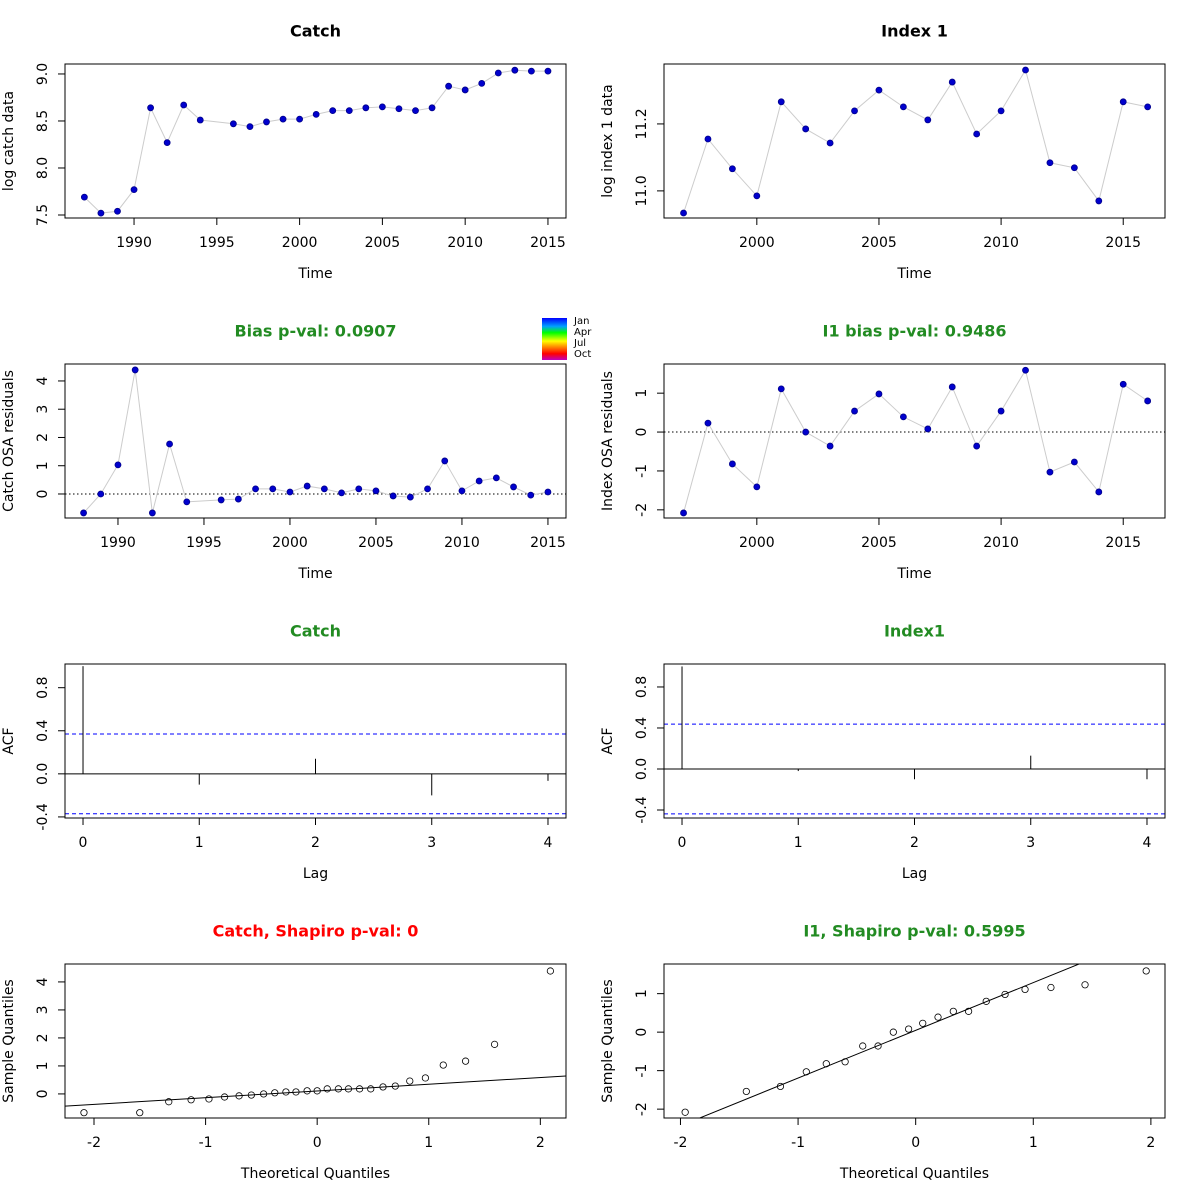  Describe the element at coordinates (642, 123) in the screenshot. I see `y-tick-label: 11.2` at that location.